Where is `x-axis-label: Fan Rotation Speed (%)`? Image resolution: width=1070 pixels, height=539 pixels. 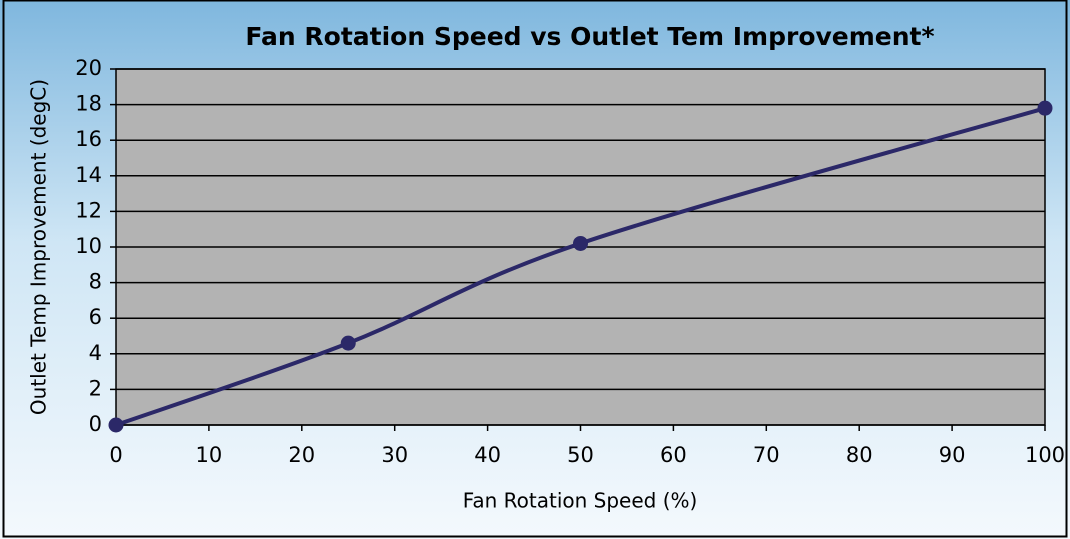 x-axis-label: Fan Rotation Speed (%) is located at coordinates (580, 501).